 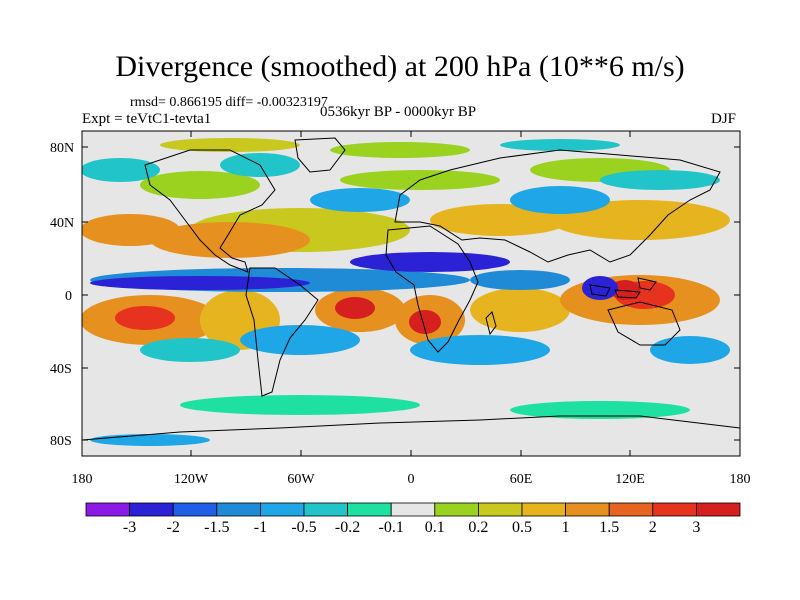 I want to click on colorbar-label: 3, so click(x=696, y=527).